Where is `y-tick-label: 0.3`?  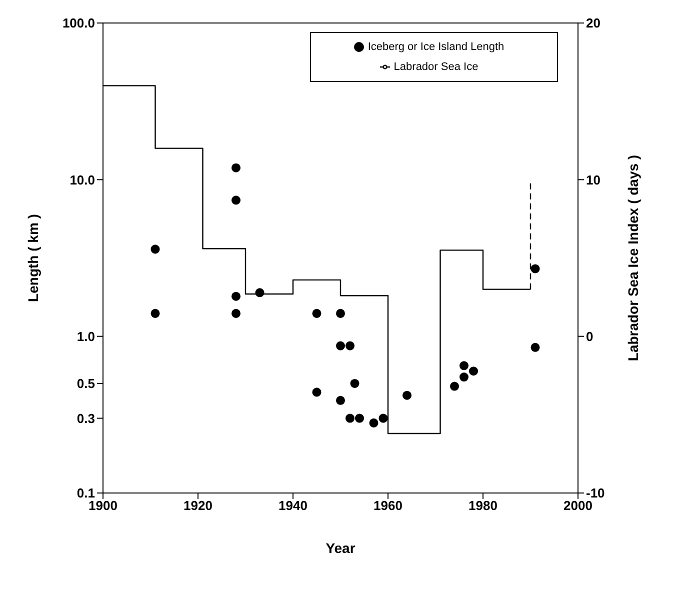
y-tick-label: 0.3 is located at coordinates (85, 418).